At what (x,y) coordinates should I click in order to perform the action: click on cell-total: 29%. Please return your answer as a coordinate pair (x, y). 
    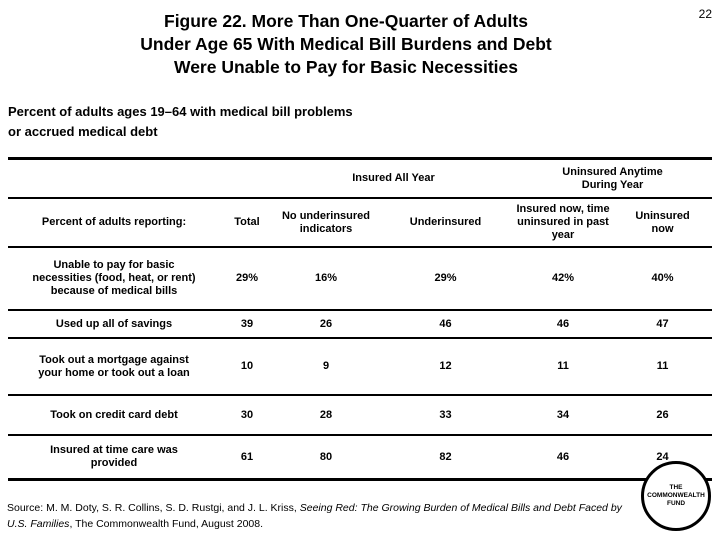
    Looking at the image, I should click on (247, 279).